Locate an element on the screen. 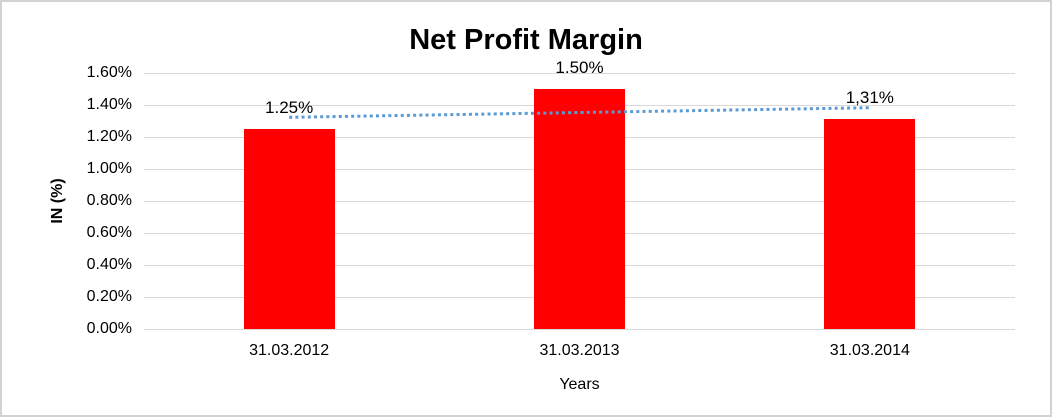 This screenshot has height=417, width=1052. x-tick-label: 31.03.2012 is located at coordinates (289, 350).